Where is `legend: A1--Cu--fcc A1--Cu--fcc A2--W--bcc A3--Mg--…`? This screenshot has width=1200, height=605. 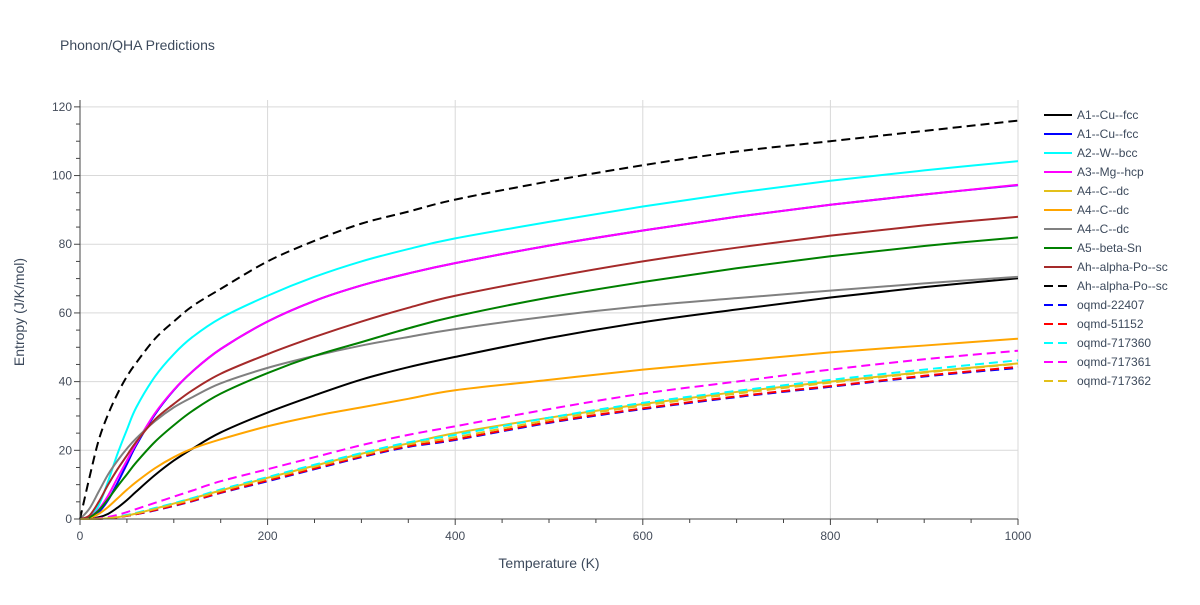
legend: A1--Cu--fcc A1--Cu--fcc A2--W--bcc A3--Mg--… is located at coordinates (1106, 248).